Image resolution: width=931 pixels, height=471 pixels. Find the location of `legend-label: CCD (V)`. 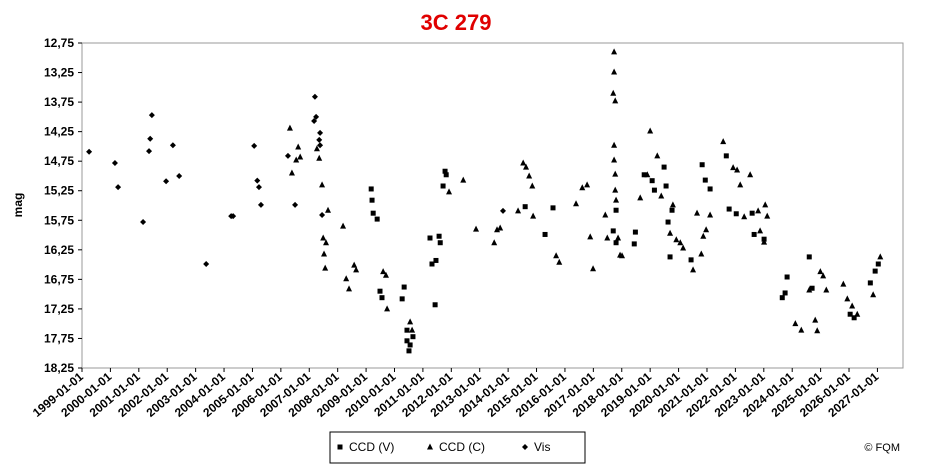

legend-label: CCD (V) is located at coordinates (371, 447).